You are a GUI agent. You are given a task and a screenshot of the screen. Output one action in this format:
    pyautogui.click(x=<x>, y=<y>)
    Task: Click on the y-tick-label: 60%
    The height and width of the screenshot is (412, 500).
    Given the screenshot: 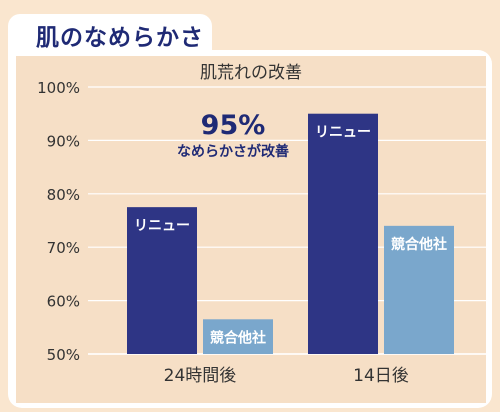 What is the action you would take?
    pyautogui.click(x=63, y=302)
    